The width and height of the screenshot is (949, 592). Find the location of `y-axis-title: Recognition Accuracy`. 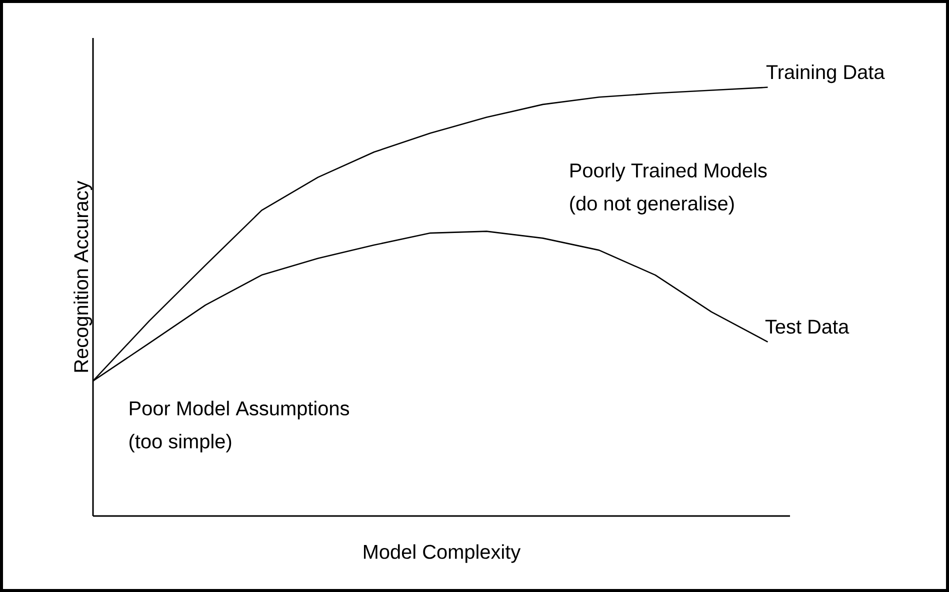

y-axis-title: Recognition Accuracy is located at coordinates (83, 276).